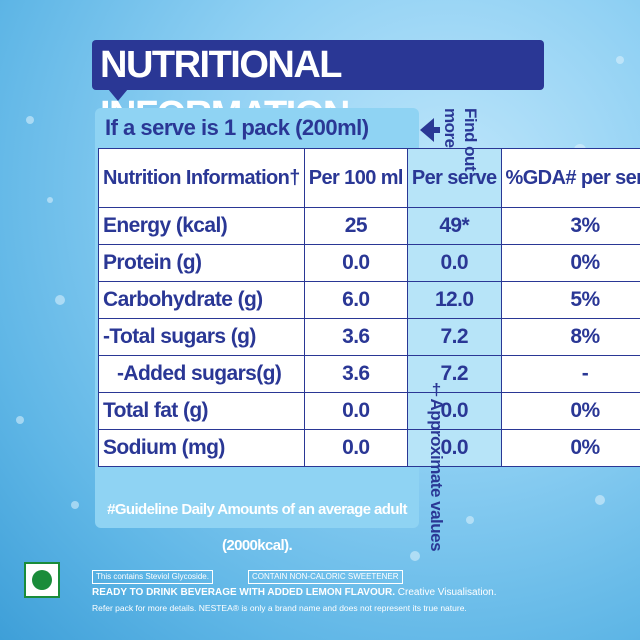 The width and height of the screenshot is (640, 640). What do you see at coordinates (436, 130) in the screenshot?
I see `arrow-stem` at bounding box center [436, 130].